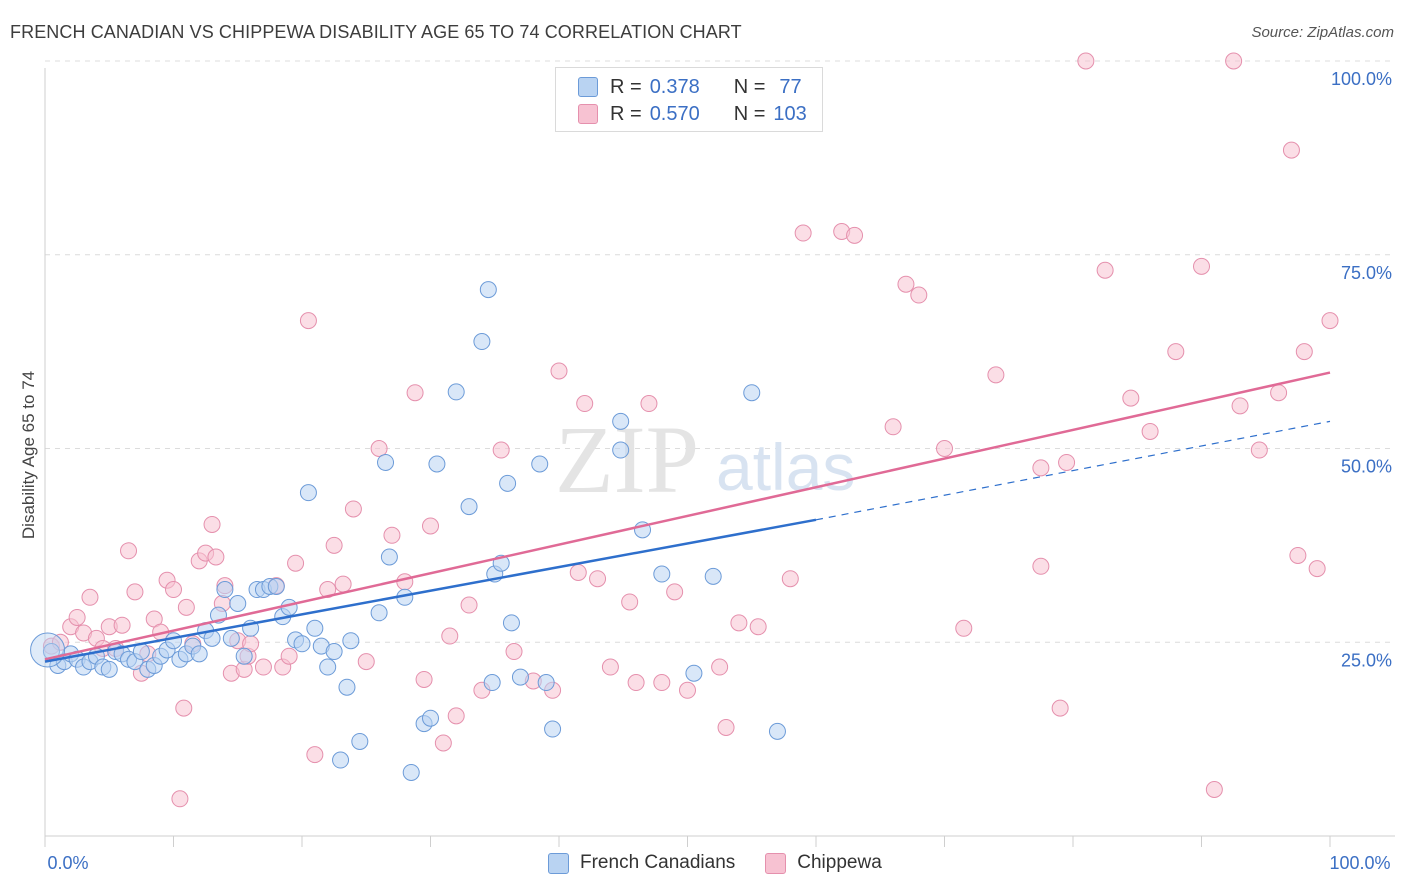 The width and height of the screenshot is (1406, 892). What do you see at coordinates (28, 455) in the screenshot?
I see `y-axis-label: Disability Age 65 to 74` at bounding box center [28, 455].